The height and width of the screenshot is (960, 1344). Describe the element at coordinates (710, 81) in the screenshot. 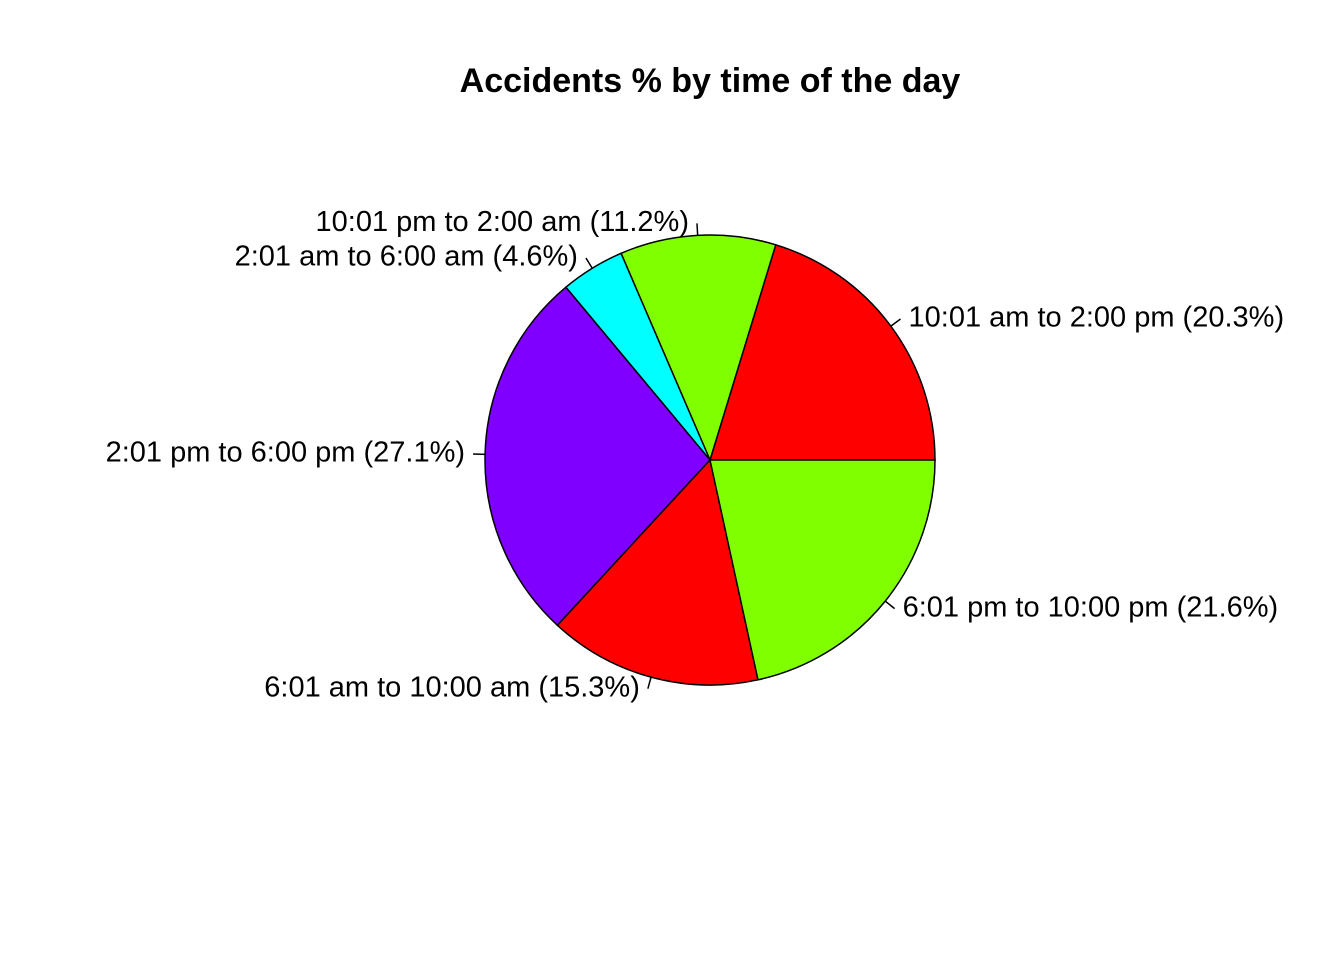

I see `chart-title: Accidents % by time of the day` at that location.